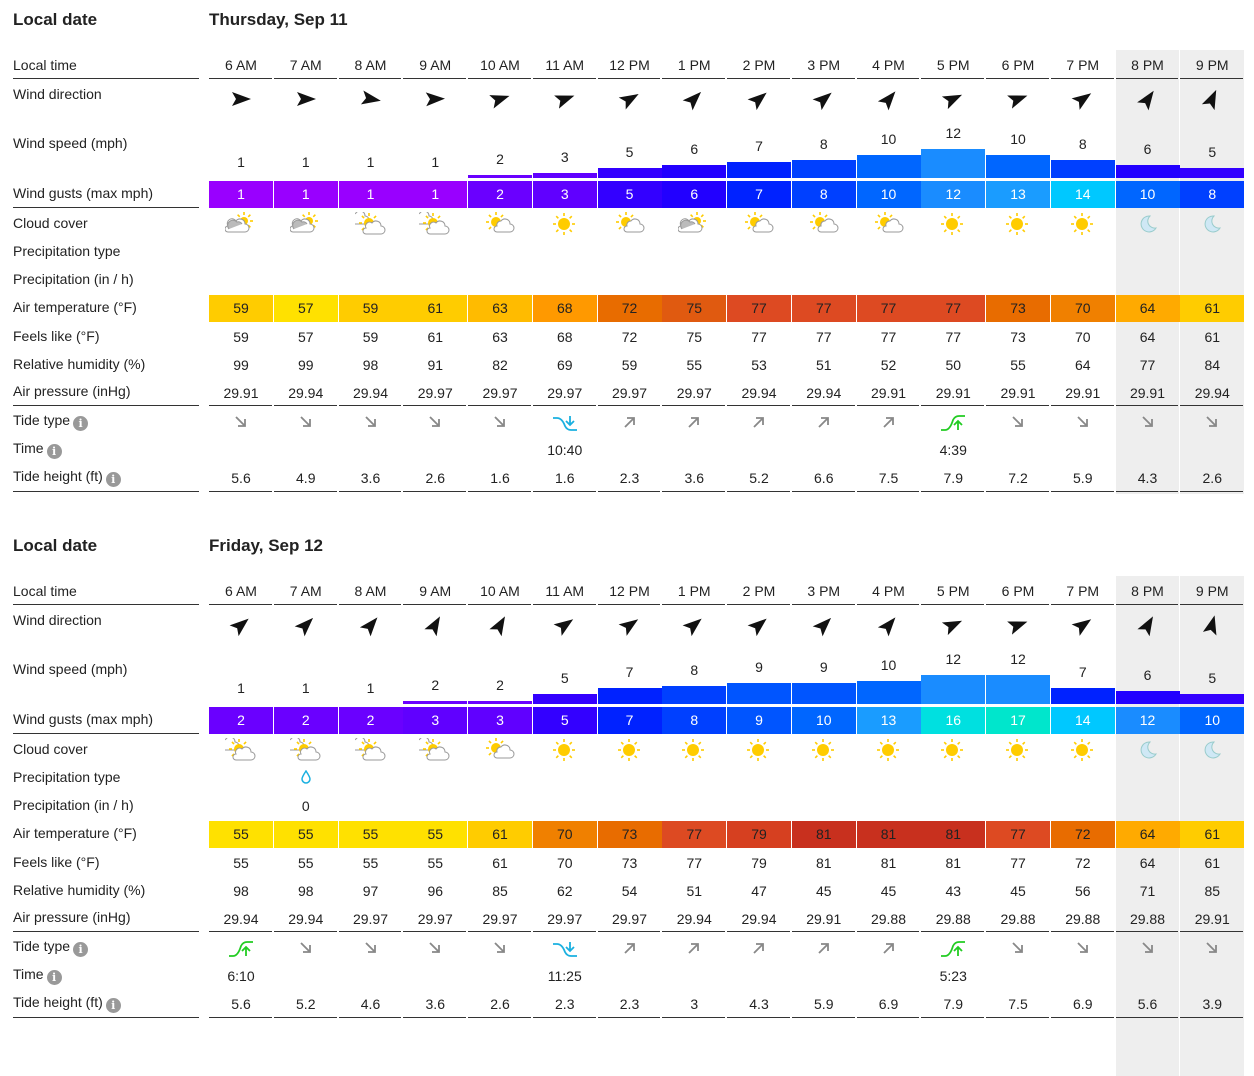 This screenshot has height=1076, width=1254. Describe the element at coordinates (564, 677) in the screenshot. I see `wind-speed-value: 5` at that location.